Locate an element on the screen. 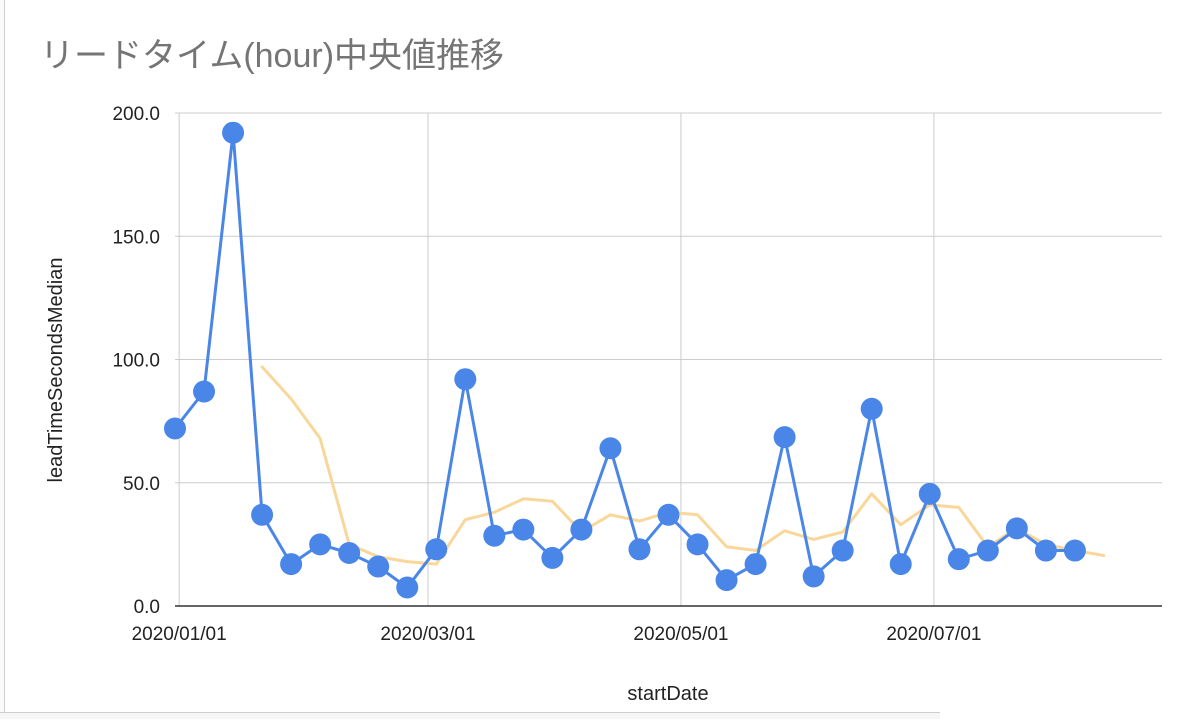 The width and height of the screenshot is (1200, 722). y-tick-label: 200.0 is located at coordinates (136, 114).